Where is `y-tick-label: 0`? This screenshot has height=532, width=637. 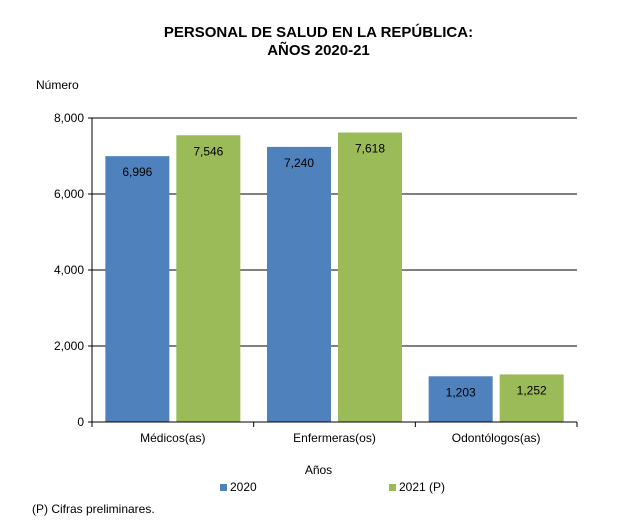
y-tick-label: 0 is located at coordinates (80, 422).